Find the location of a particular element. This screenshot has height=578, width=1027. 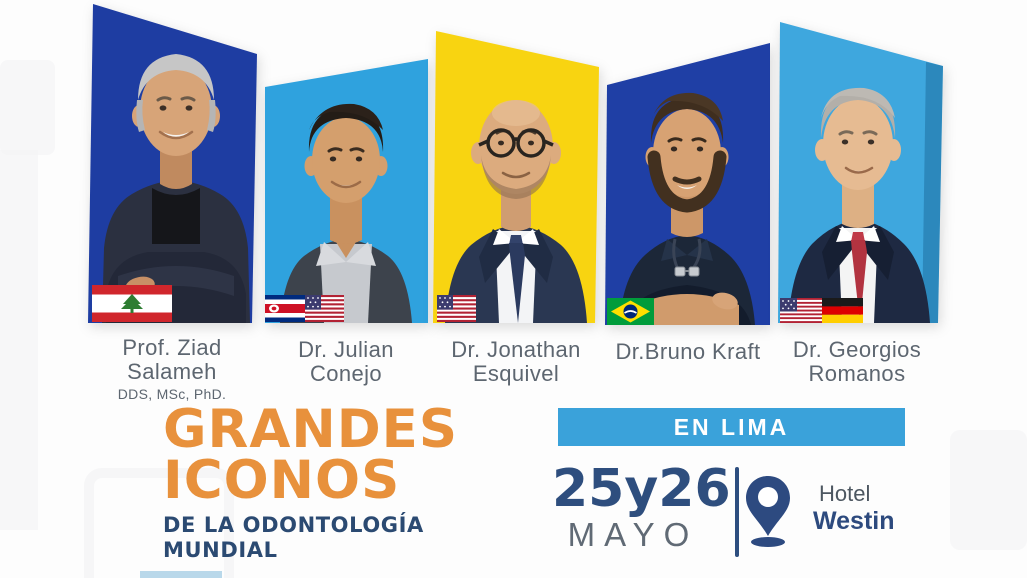

speaker-panel-julian-conejo is located at coordinates (346, 191).